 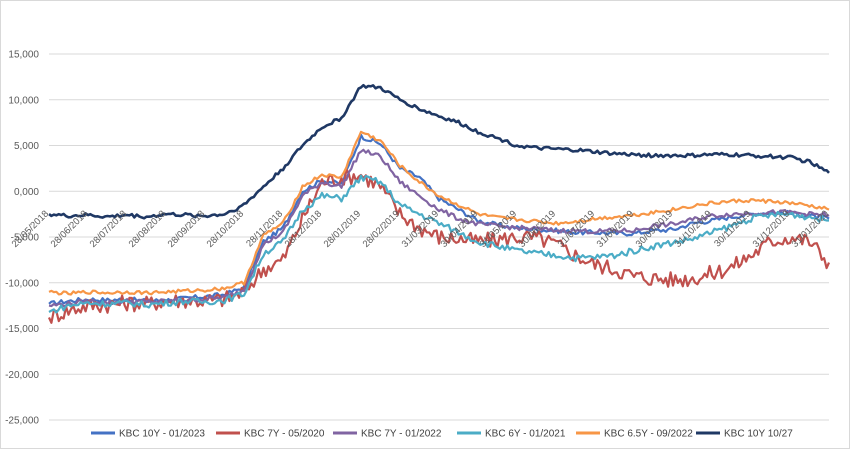 What do you see at coordinates (401, 434) in the screenshot?
I see `legend-label: KBC 7Y - 01/2022` at bounding box center [401, 434].